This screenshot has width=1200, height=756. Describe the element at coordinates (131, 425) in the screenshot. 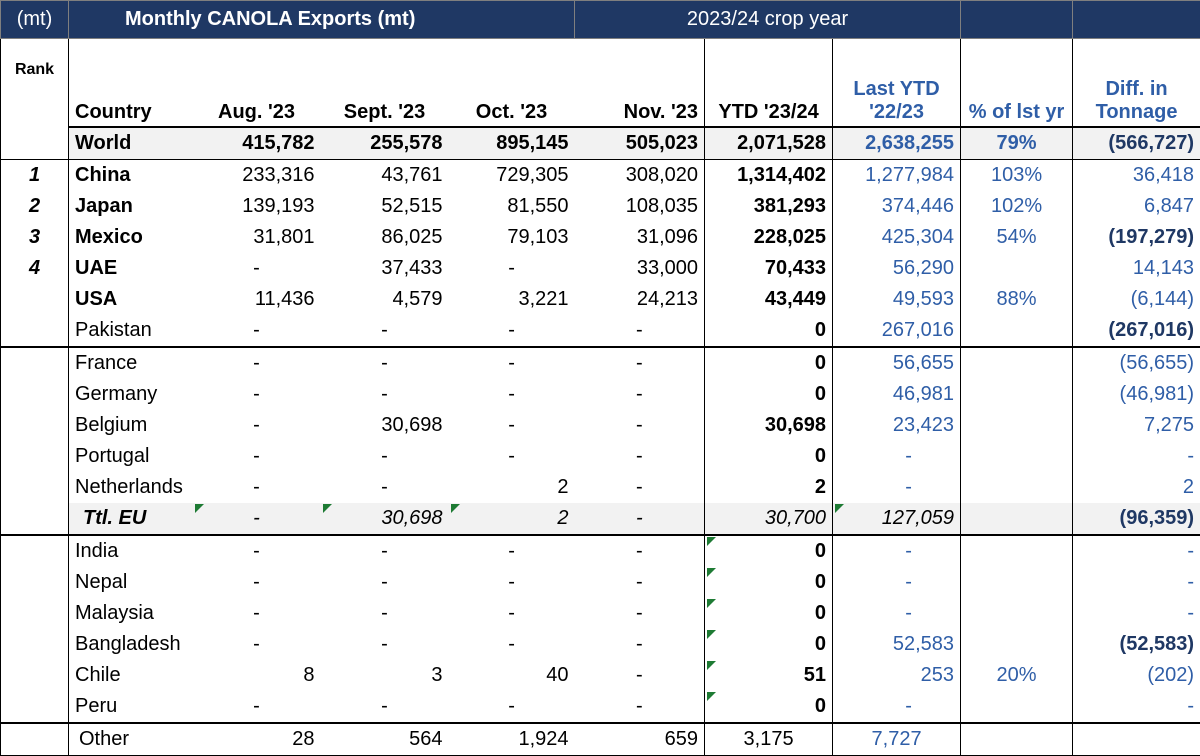

I see `country-cell: Belgium` at that location.